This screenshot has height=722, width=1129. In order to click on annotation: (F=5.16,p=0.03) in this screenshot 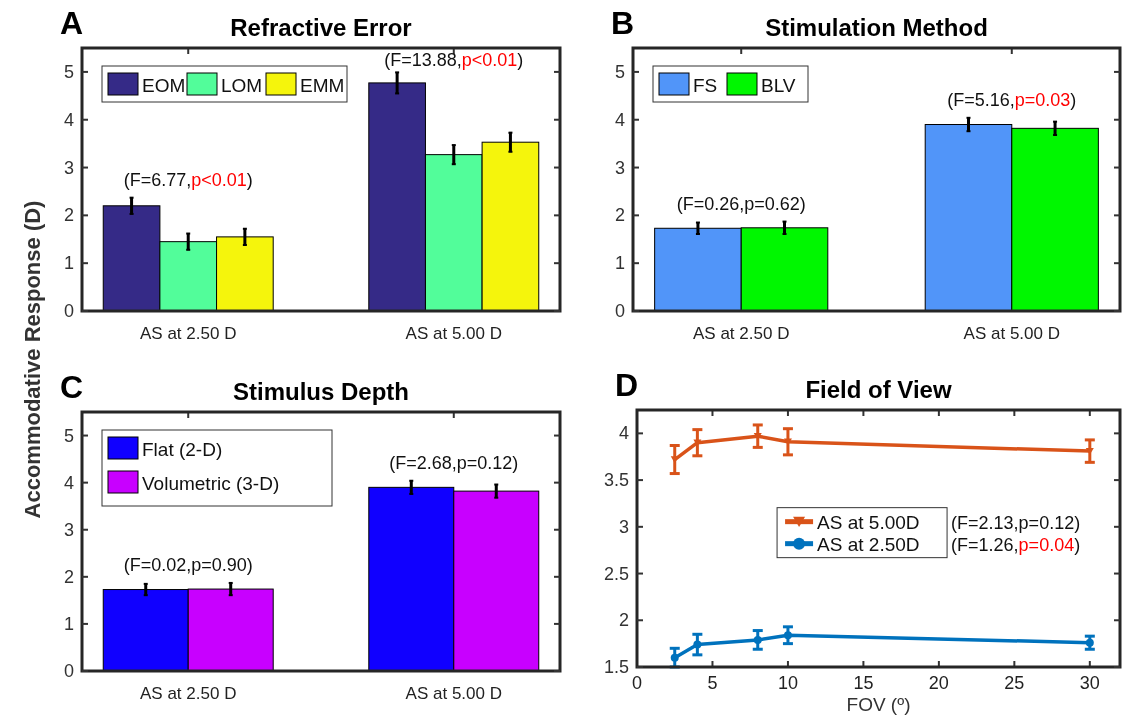, I will do `click(1012, 99)`.